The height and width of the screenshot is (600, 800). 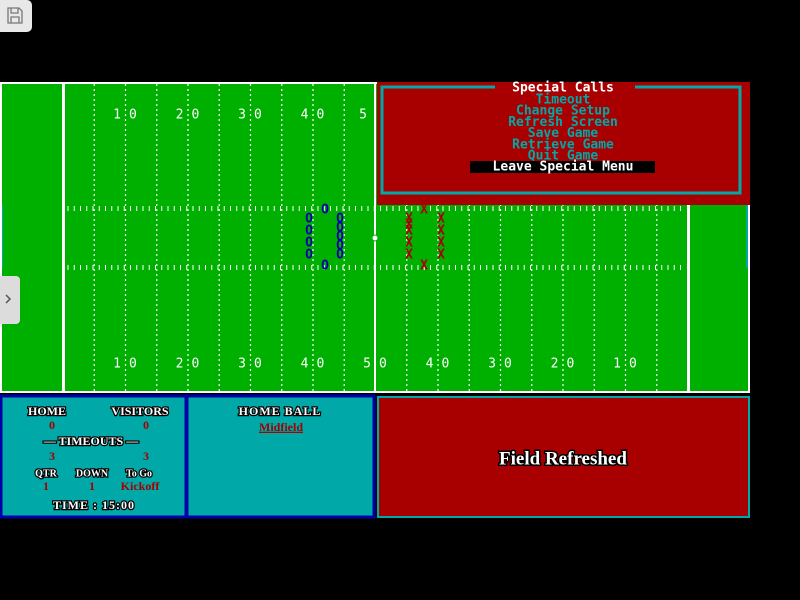 What do you see at coordinates (52, 425) in the screenshot?
I see `home-score: 0` at bounding box center [52, 425].